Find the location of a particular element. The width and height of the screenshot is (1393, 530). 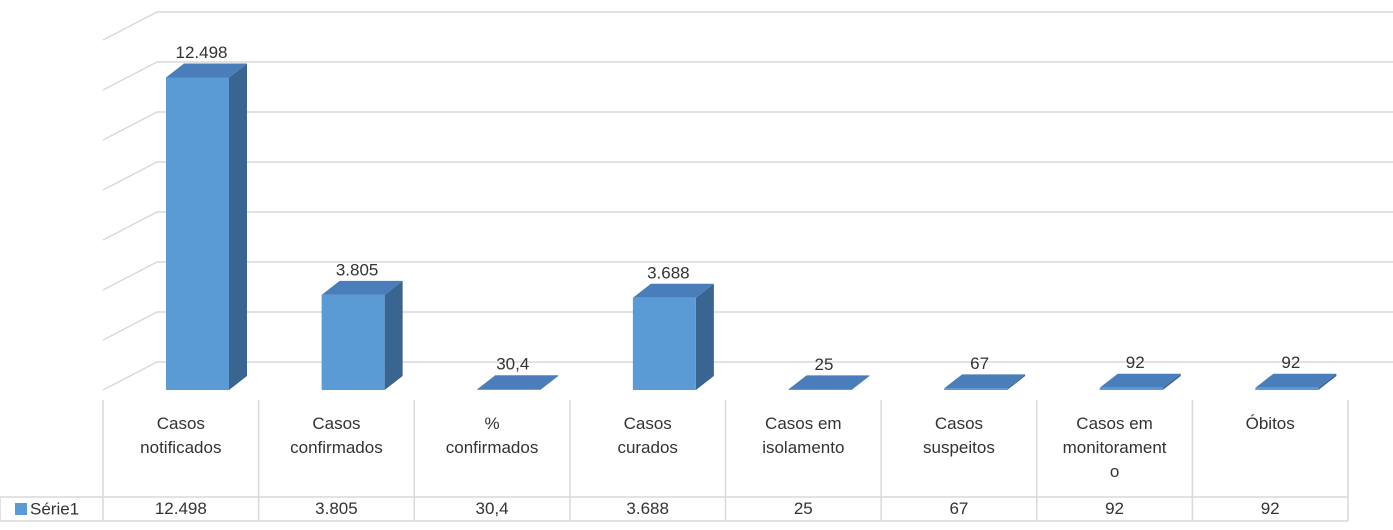

table-value: 30,4 is located at coordinates (492, 508).